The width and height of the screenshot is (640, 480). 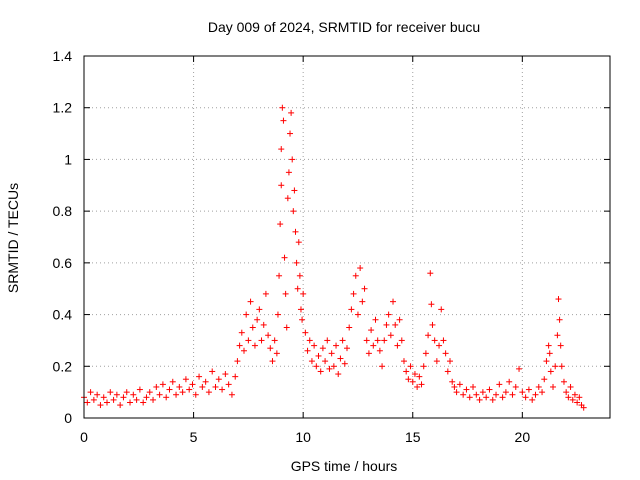 What do you see at coordinates (63, 315) in the screenshot?
I see `y-tick-label: 0.4` at bounding box center [63, 315].